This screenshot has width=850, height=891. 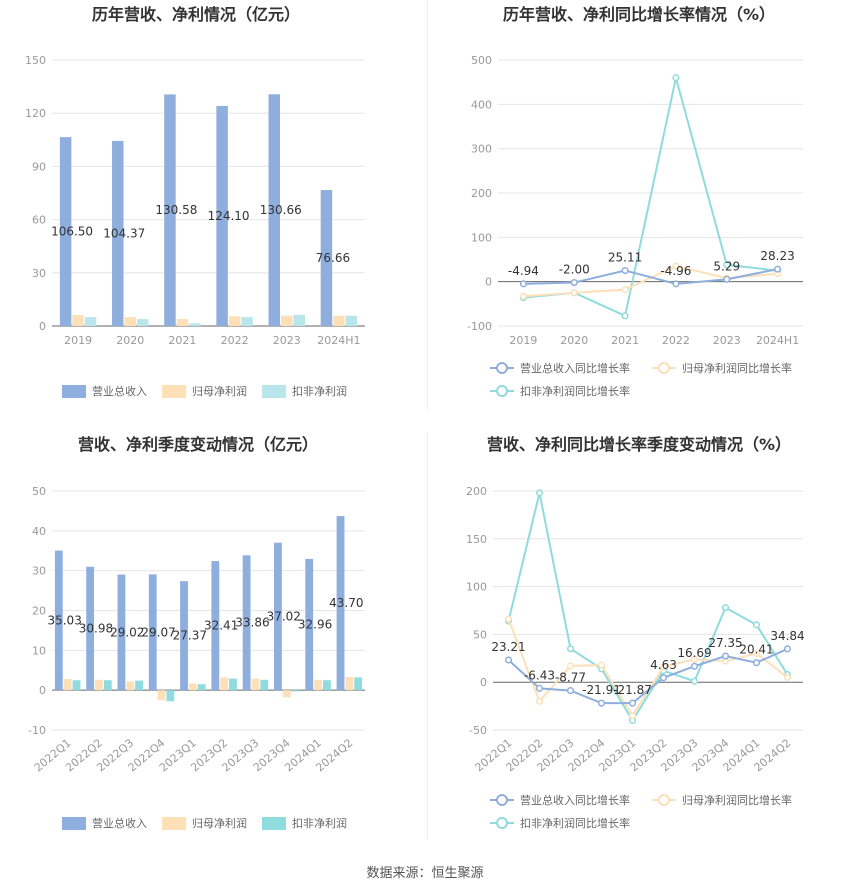 I want to click on x-tick-label: 2024H1, so click(x=777, y=340).